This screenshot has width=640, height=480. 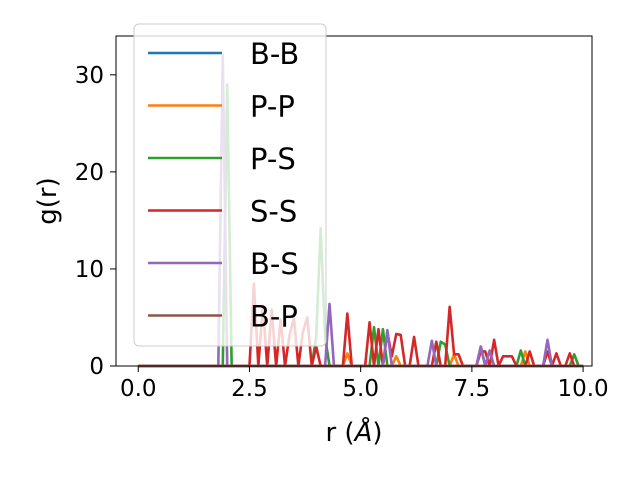 I want to click on legend-label-s-s: S-S, so click(x=273, y=212).